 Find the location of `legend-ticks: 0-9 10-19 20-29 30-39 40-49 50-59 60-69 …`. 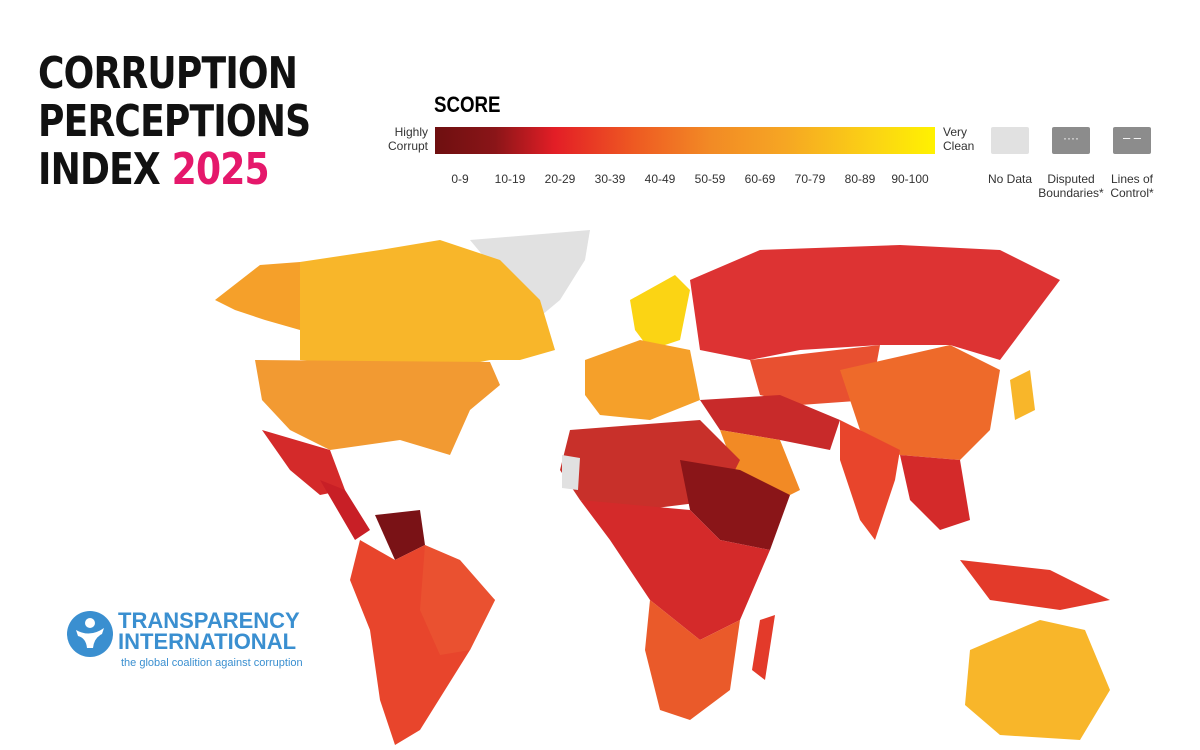

legend-ticks: 0-9 10-19 20-29 30-39 40-49 50-59 60-69 … is located at coordinates (685, 179).